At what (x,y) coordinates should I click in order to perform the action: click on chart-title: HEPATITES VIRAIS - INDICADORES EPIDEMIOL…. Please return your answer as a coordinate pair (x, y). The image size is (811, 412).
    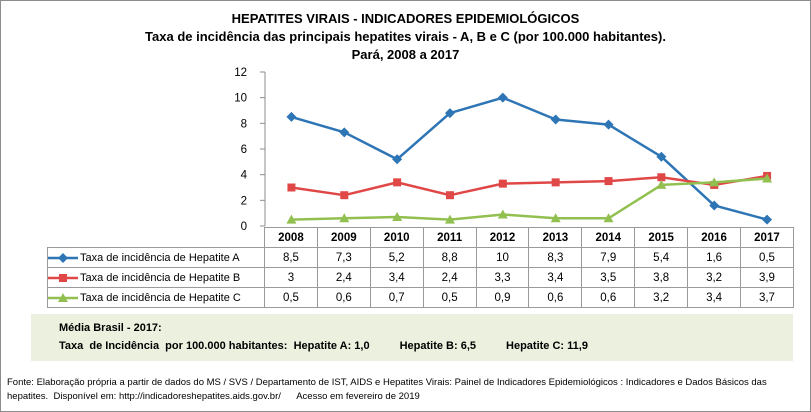
    Looking at the image, I should click on (405, 18).